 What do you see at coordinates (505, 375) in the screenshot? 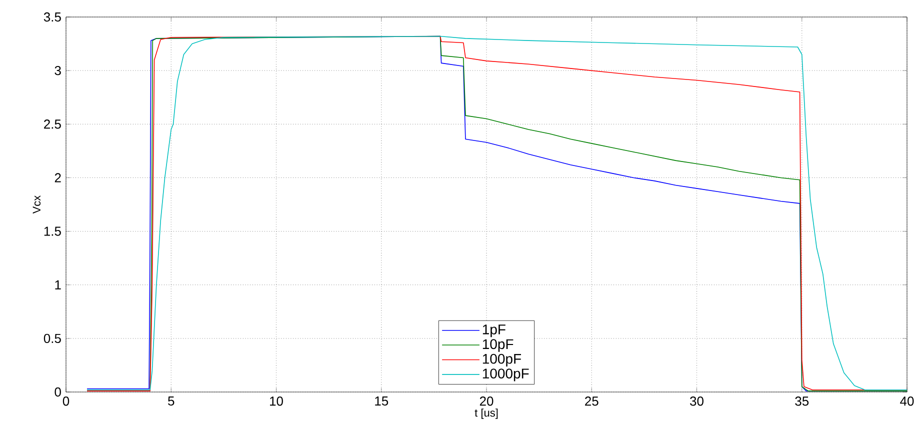
I see `legend-label: 1000pF` at bounding box center [505, 375].